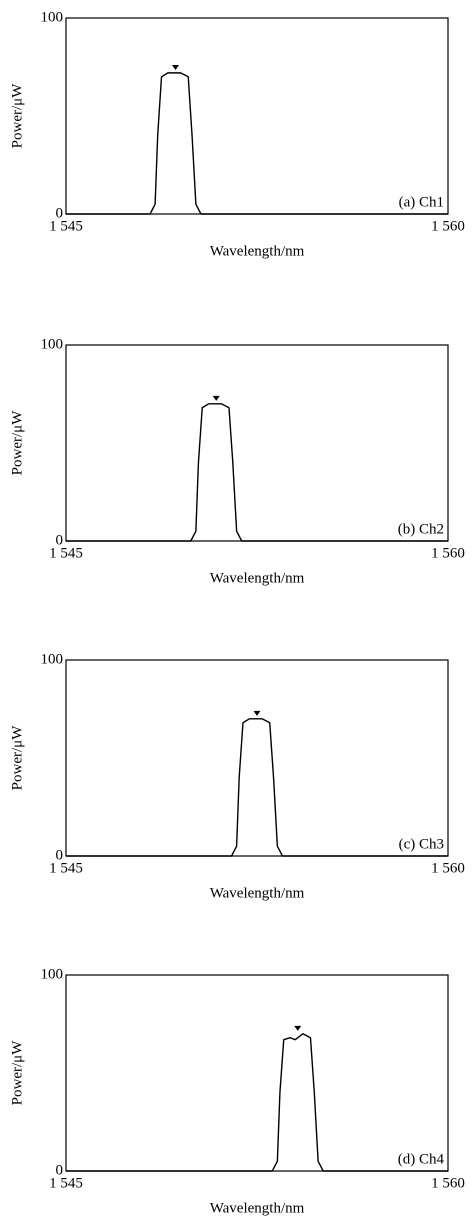  Describe the element at coordinates (421, 844) in the screenshot. I see `panel-annotation: (c) Ch3` at that location.